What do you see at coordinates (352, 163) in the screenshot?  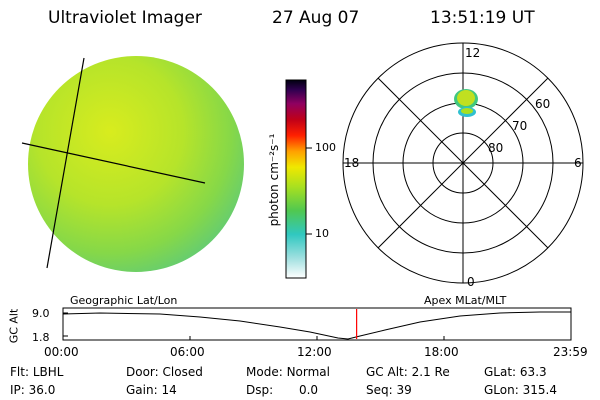 I see `mlt-label-18: 18` at bounding box center [352, 163].